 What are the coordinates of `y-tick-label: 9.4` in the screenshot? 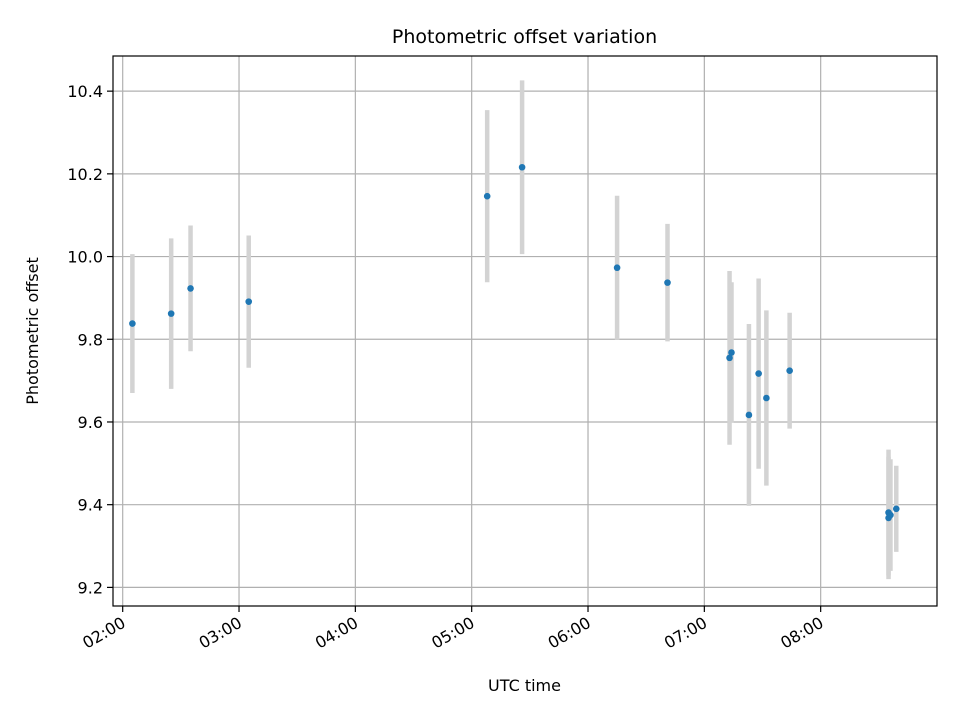 It's located at (90, 505).